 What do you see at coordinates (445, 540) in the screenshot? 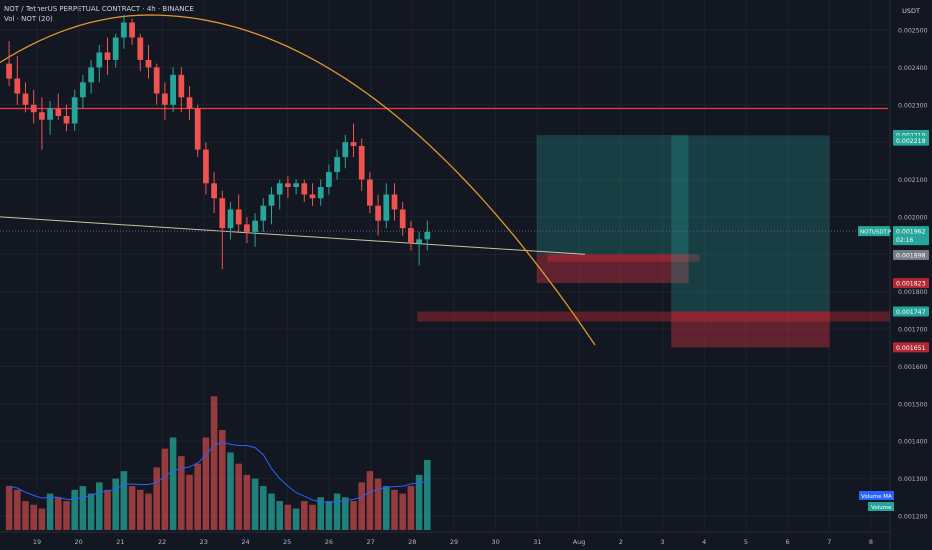
I see `time-axis: 19 20 21 22 23 24 25 26 27 28 29 30 31 Aug 2 3 4 5 6 7 8` at bounding box center [445, 540].